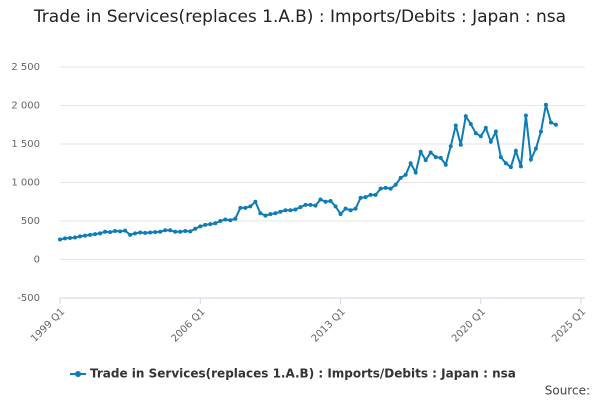 Image resolution: width=600 pixels, height=400 pixels. What do you see at coordinates (25, 144) in the screenshot?
I see `y-tick-label: 1 500` at bounding box center [25, 144].